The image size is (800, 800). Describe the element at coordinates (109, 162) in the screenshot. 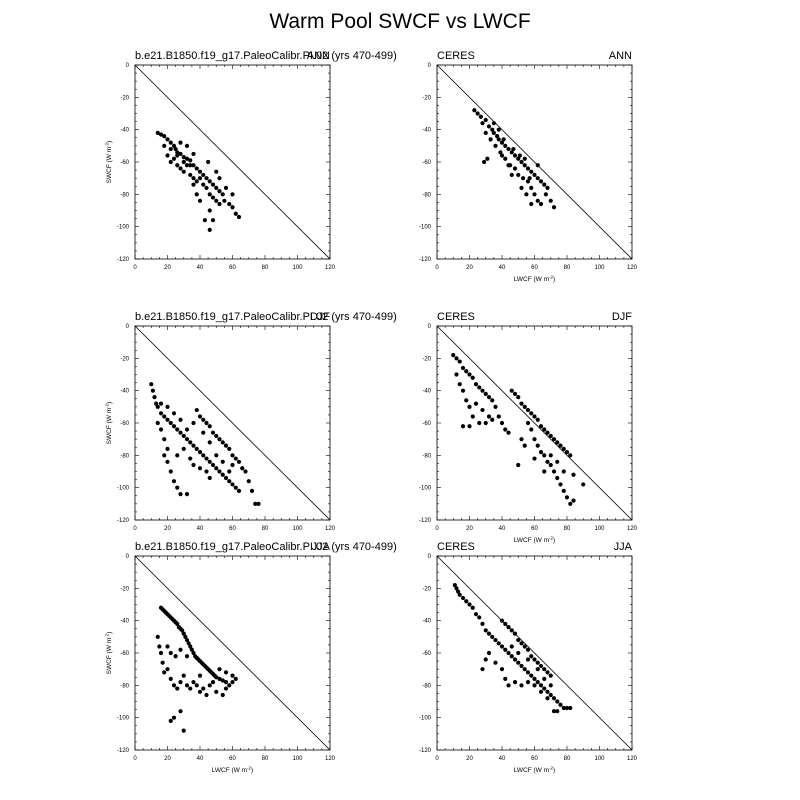

I see `y-axis-label: SWCF (W m-2)` at that location.